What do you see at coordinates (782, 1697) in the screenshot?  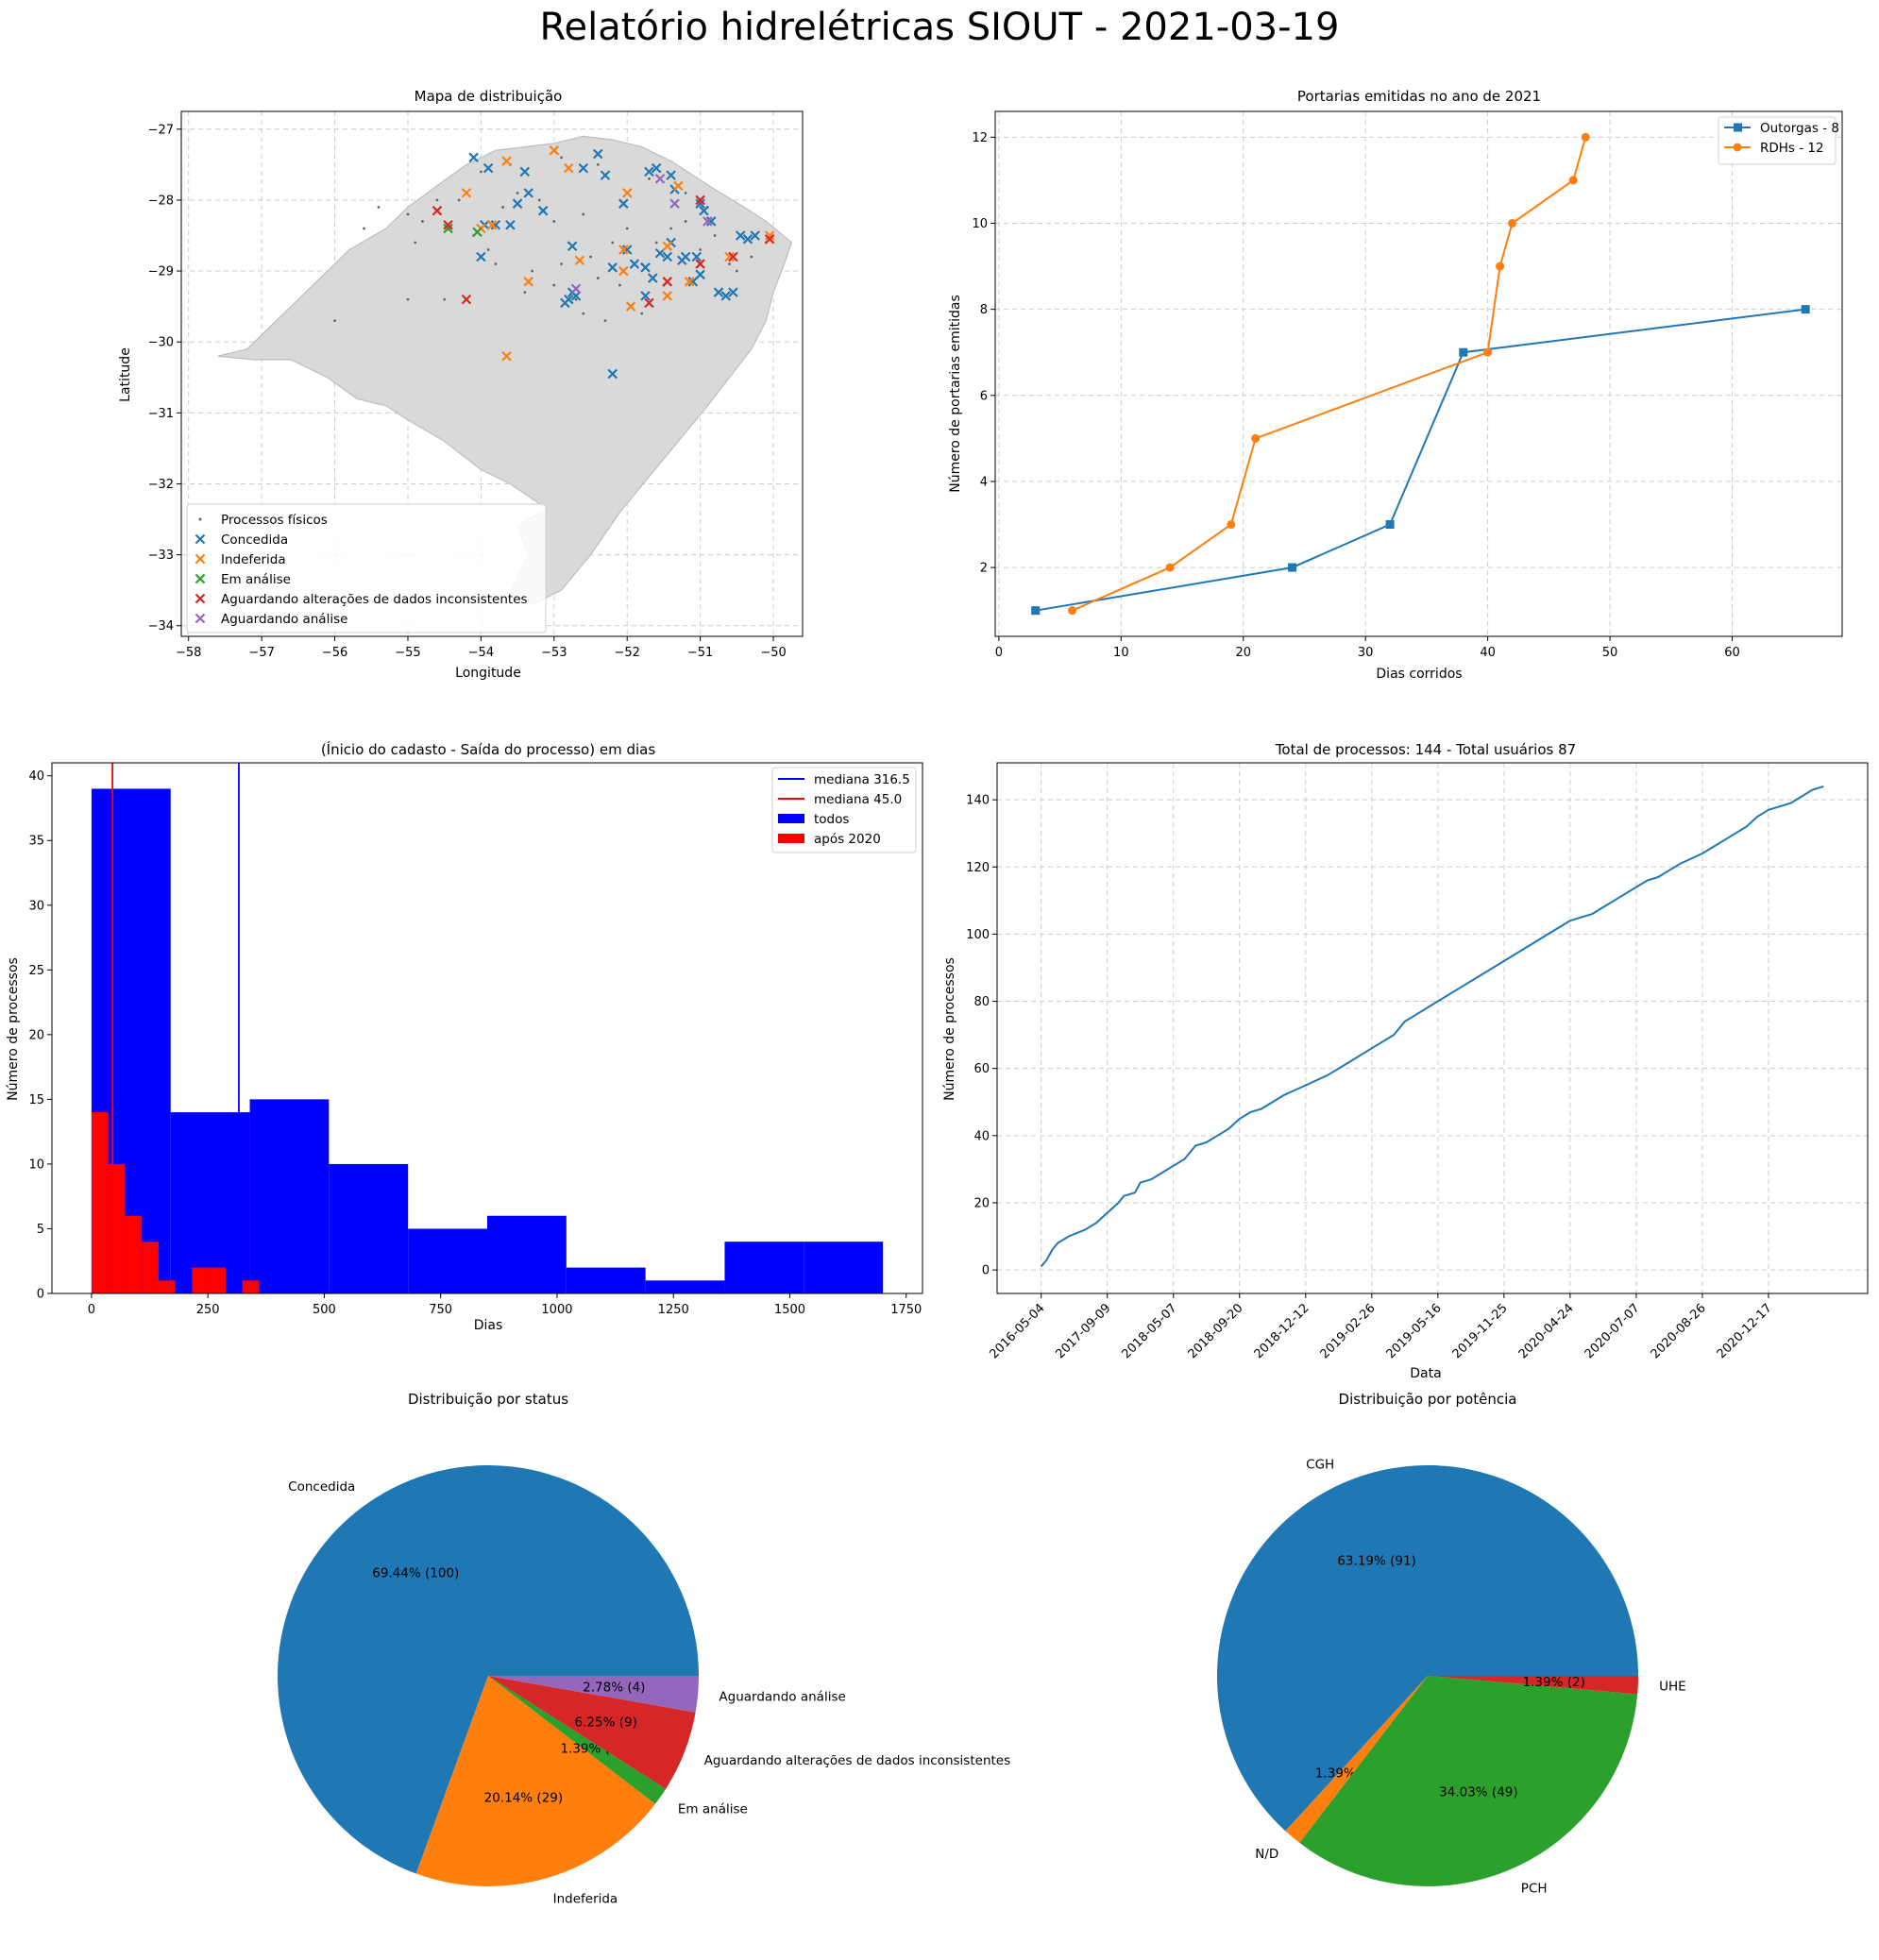 I see `pie-status-slice-label: Aguardando análise` at bounding box center [782, 1697].